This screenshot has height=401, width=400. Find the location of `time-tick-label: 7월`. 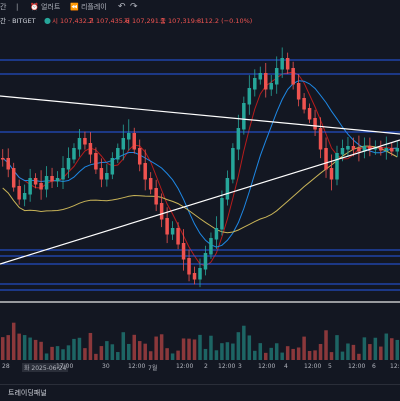

time-tick-label: 7월 is located at coordinates (153, 368).